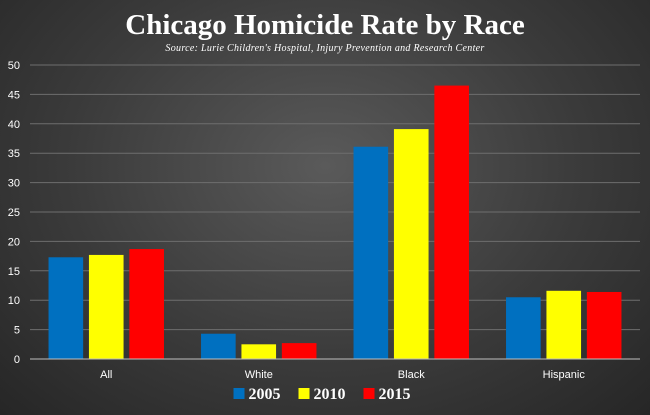 The height and width of the screenshot is (415, 650). I want to click on bar-2005-hispanic, so click(523, 328).